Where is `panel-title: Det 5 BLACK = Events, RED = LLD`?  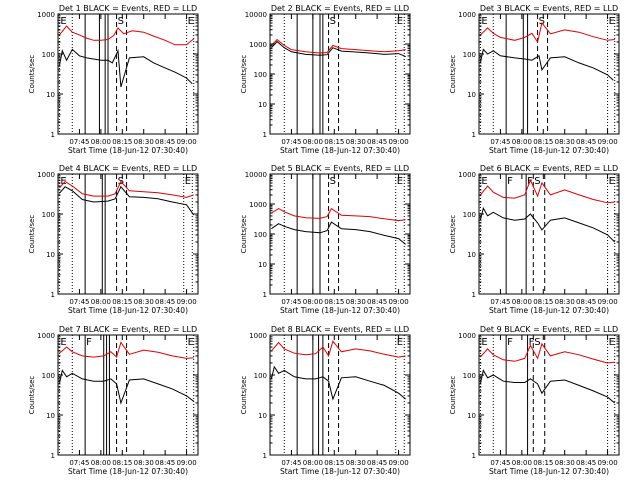
panel-title: Det 5 BLACK = Events, RED = LLD is located at coordinates (340, 168).